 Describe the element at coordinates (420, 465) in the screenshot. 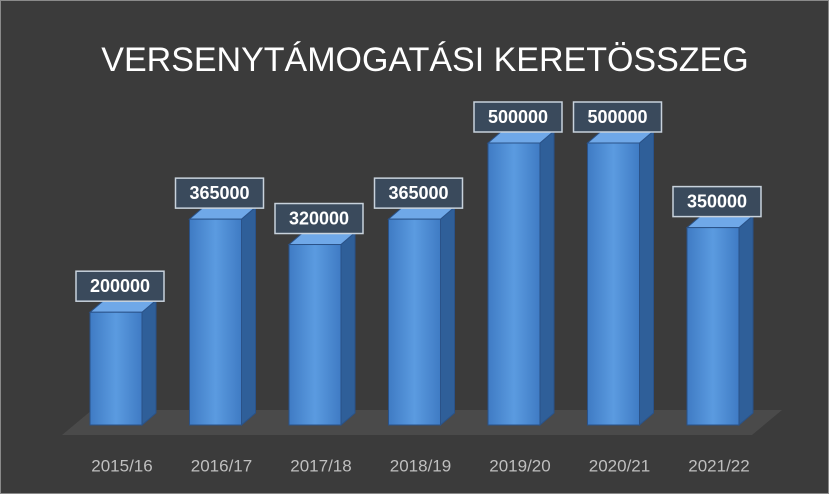

I see `x-tick-label: 2018/19` at that location.